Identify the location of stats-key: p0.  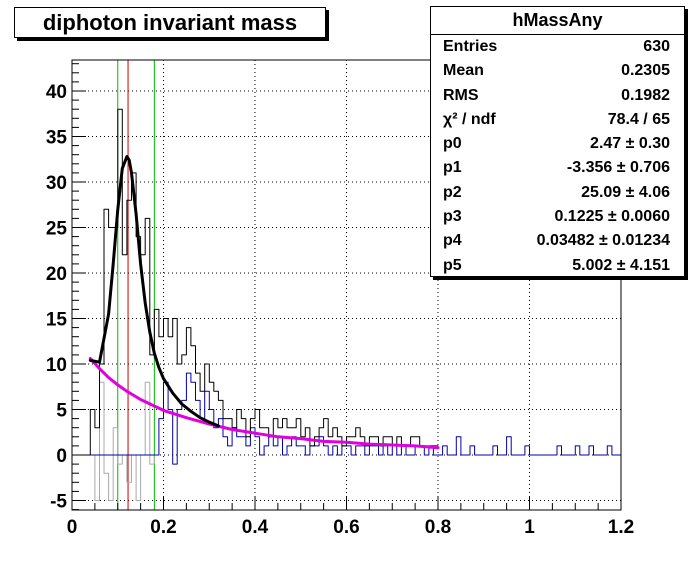
(452, 144).